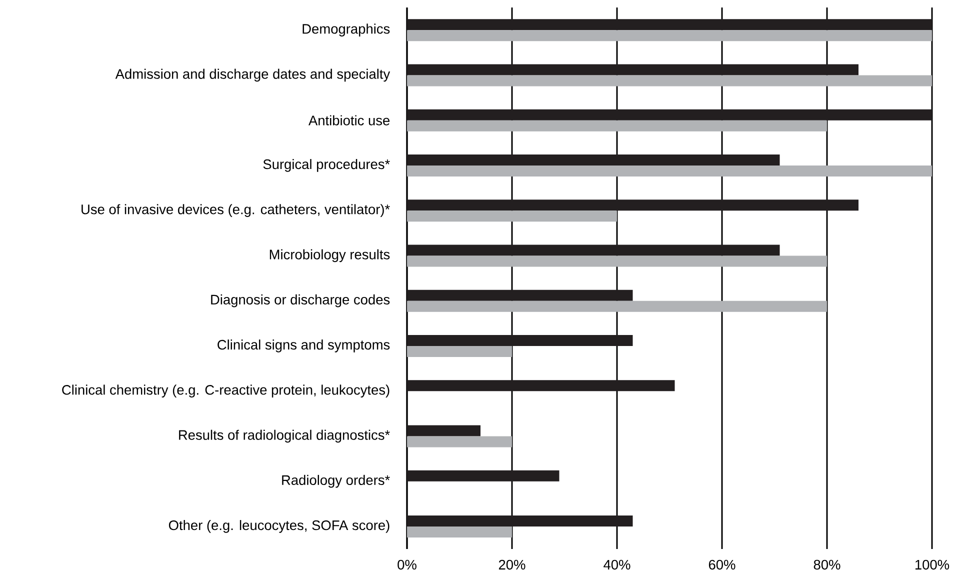 The height and width of the screenshot is (583, 958). I want to click on x-tick-label: 40%, so click(617, 565).